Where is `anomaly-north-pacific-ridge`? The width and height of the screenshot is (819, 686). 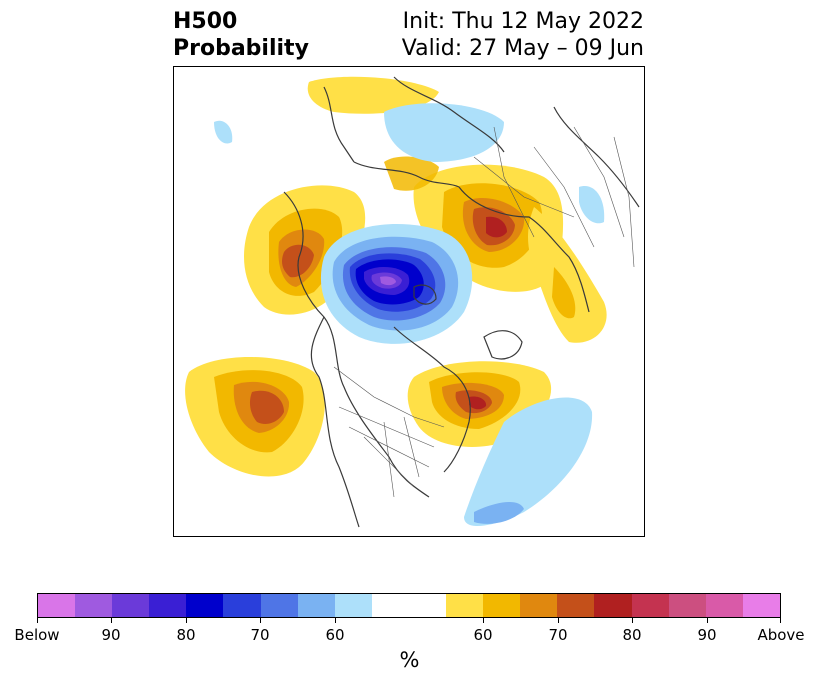 anomaly-north-pacific-ridge is located at coordinates (255, 417).